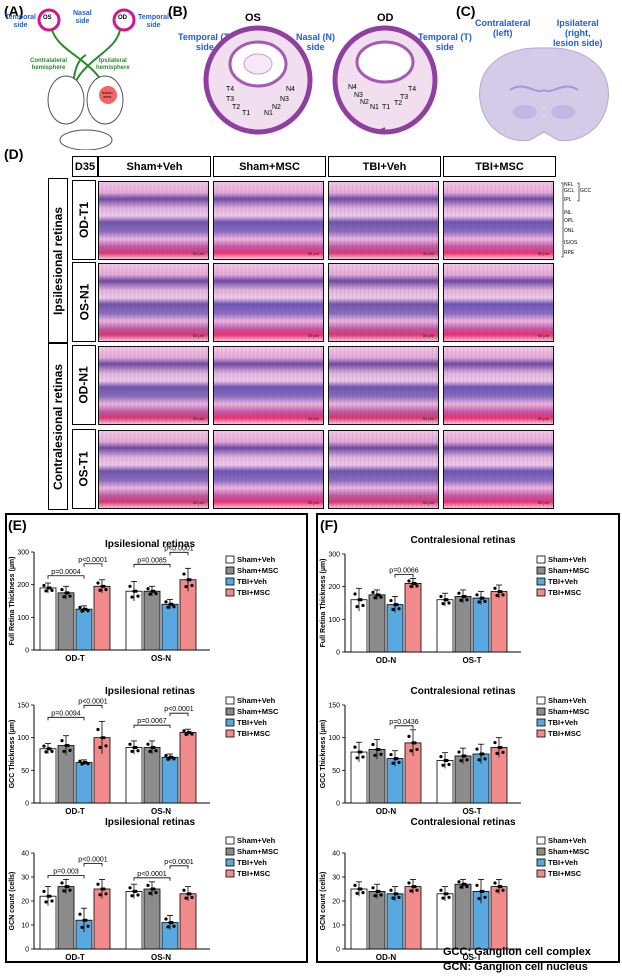  What do you see at coordinates (66, 871) in the screenshot?
I see `p-value-label: p=0.003` at bounding box center [66, 871].